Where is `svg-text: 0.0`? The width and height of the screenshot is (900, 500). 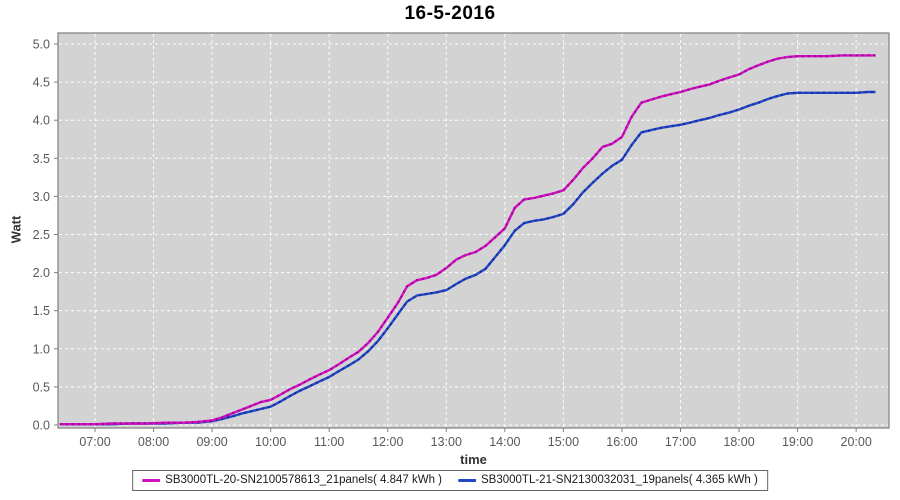 svg-text: 0.0 is located at coordinates (41, 426).